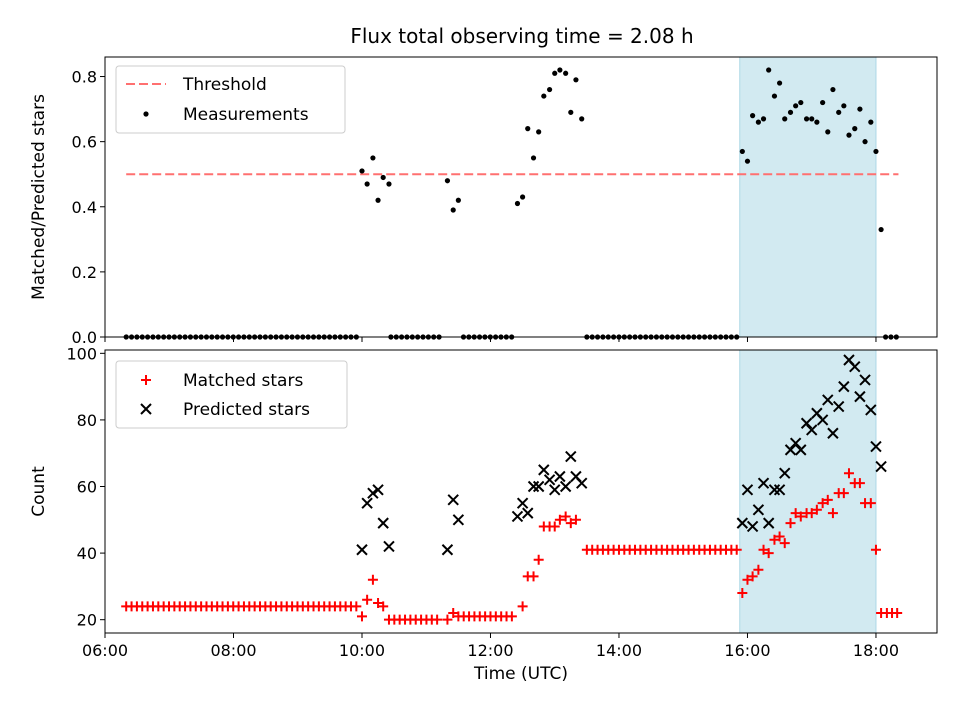  What do you see at coordinates (84, 77) in the screenshot?
I see `y-tick-label: 0.8` at bounding box center [84, 77].